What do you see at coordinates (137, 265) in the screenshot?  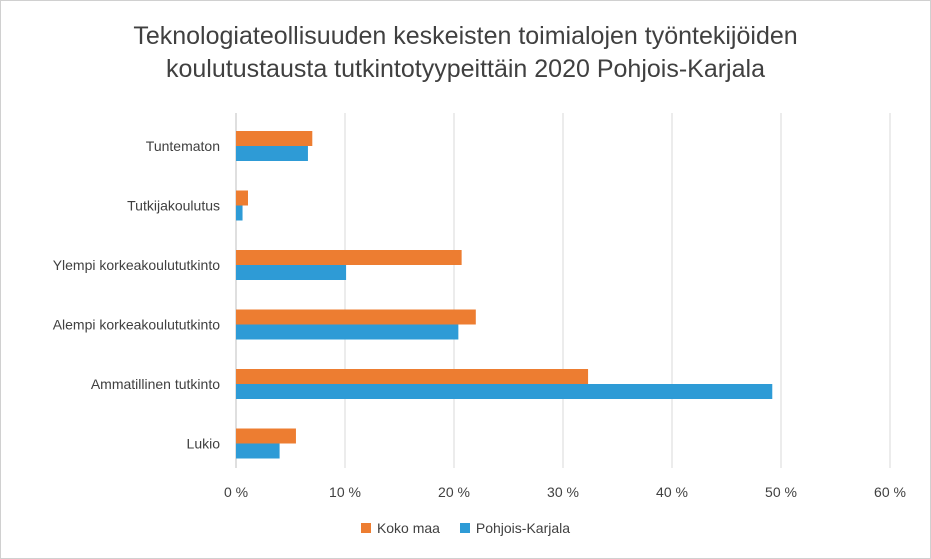 I see `category-label-2: Ylempi korkeakoulututkinto` at bounding box center [137, 265].